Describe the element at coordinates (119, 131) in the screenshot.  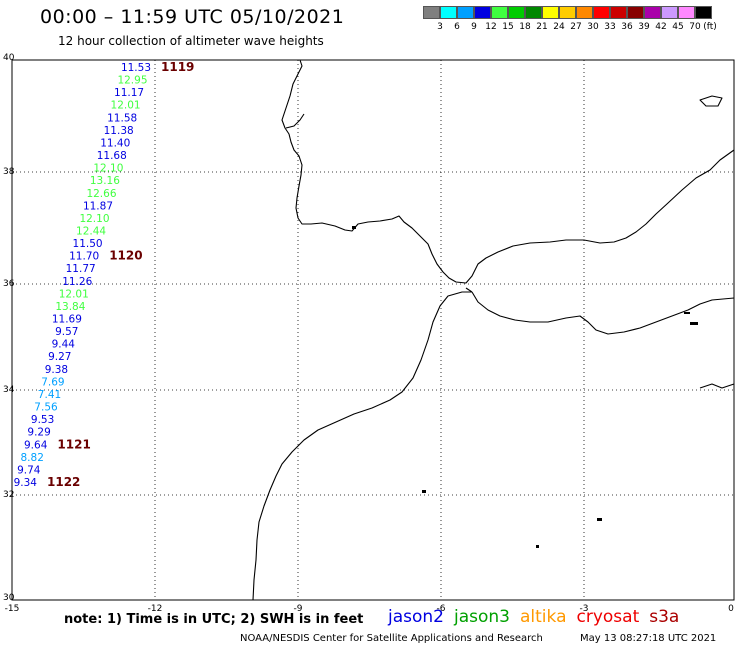
I see `wave-height-value: 11.38` at that location.